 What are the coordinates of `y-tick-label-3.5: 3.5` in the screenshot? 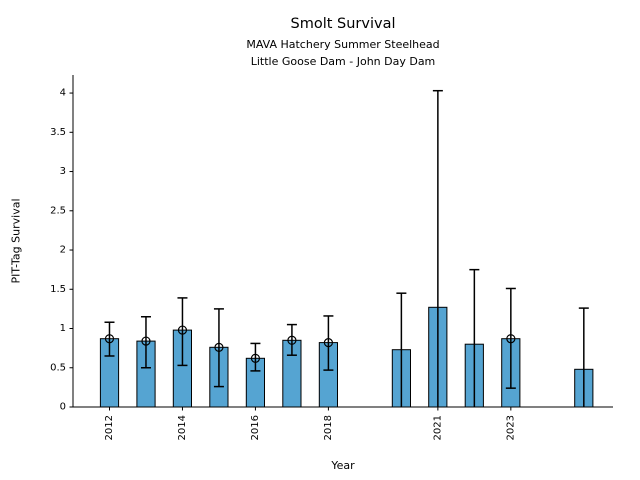 It's located at (58, 132).